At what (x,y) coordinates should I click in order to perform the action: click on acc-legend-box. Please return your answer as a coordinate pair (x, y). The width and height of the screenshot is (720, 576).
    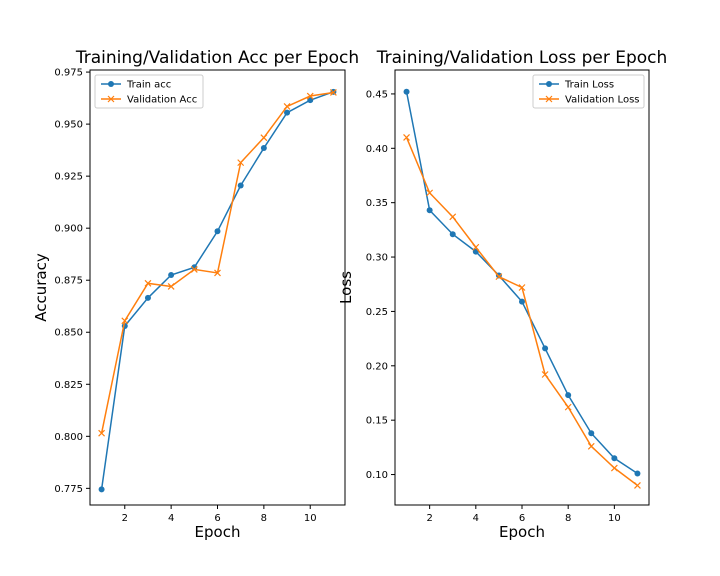
    Looking at the image, I should click on (149, 91).